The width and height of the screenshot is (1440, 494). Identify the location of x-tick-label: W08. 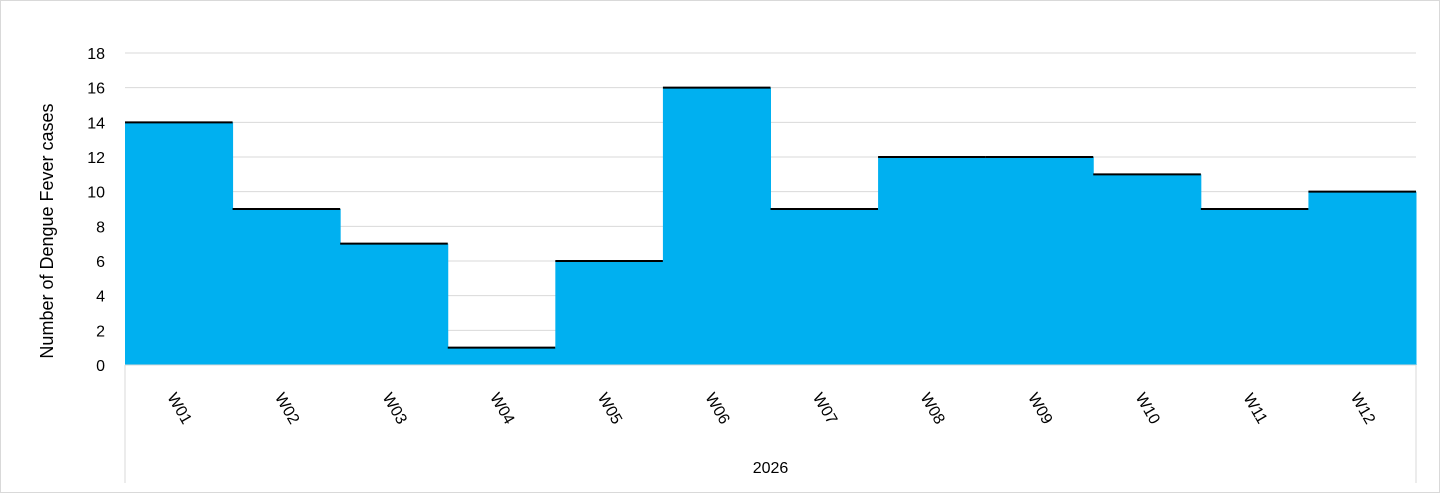
(932, 408).